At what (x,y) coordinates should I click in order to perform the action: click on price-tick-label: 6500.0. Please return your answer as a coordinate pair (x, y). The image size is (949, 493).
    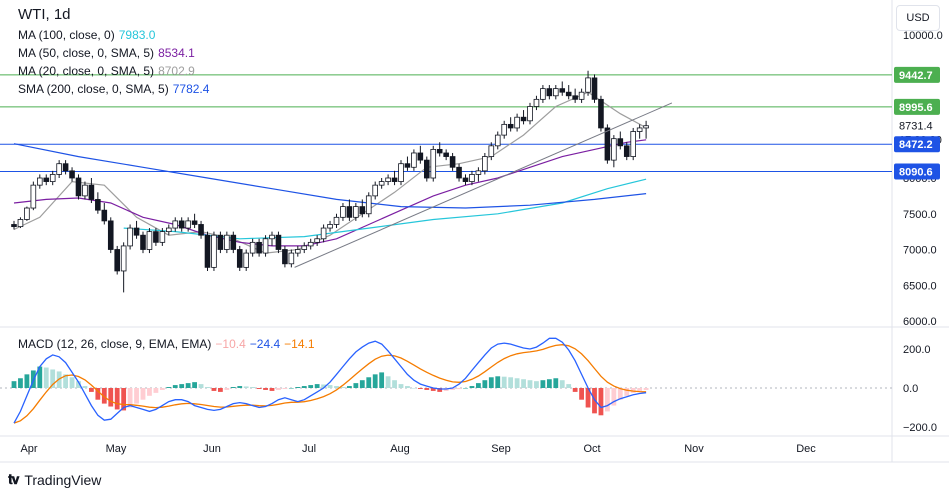
    Looking at the image, I should click on (920, 286).